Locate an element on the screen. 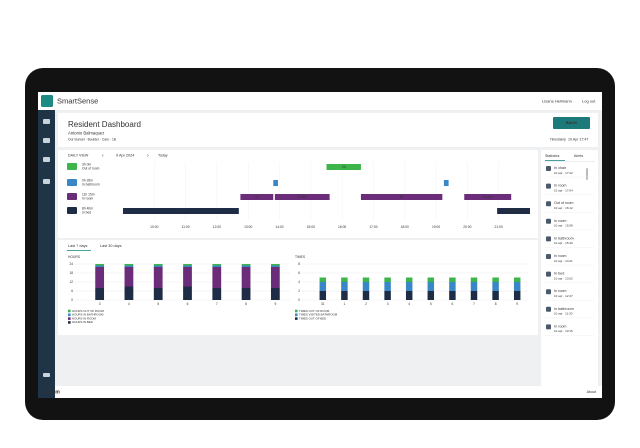  daily-view-label: DAILY VIEW is located at coordinates (78, 155).